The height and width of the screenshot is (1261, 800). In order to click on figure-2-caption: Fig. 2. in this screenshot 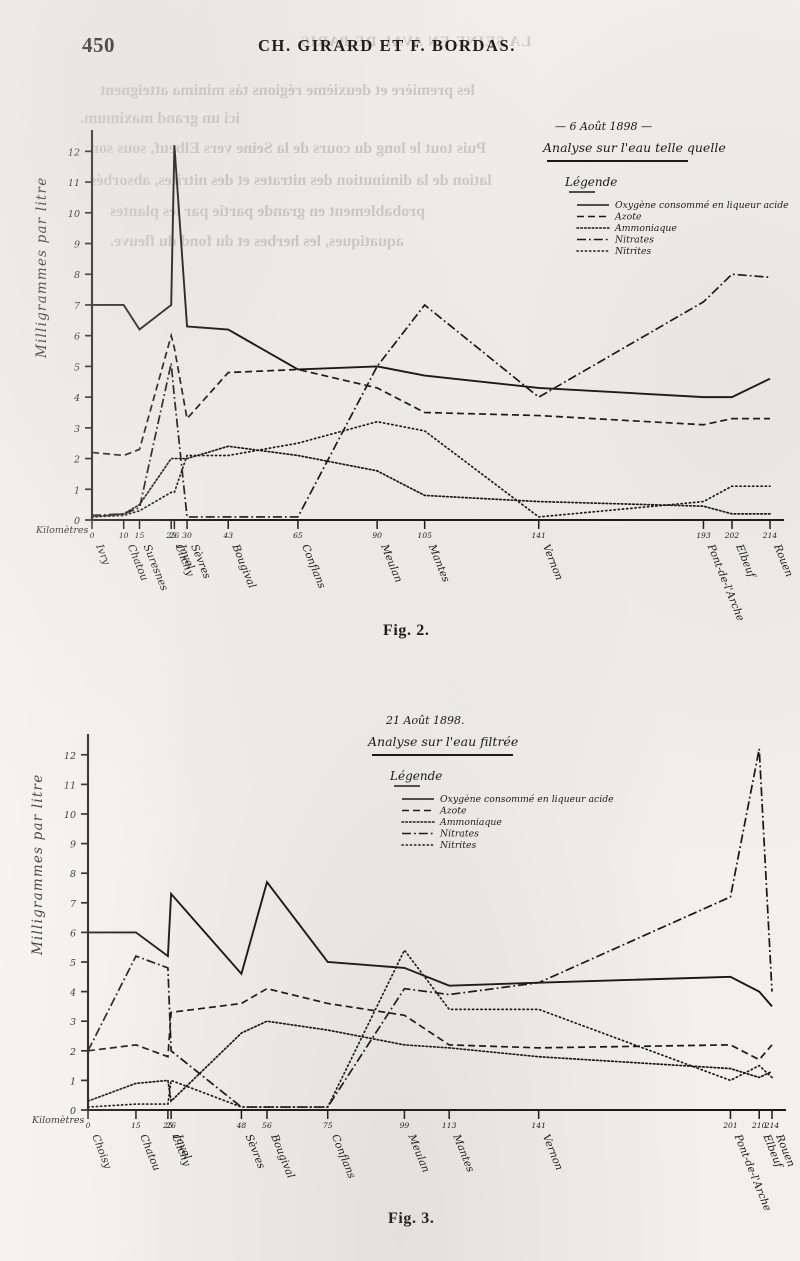, I will do `click(406, 630)`.